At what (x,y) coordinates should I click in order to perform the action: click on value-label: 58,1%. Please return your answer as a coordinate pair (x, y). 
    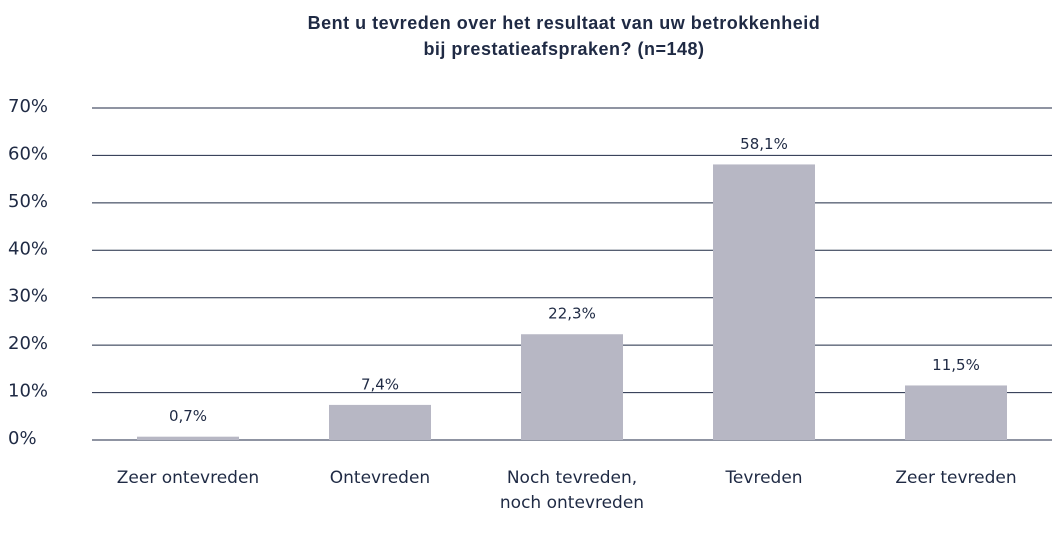
    Looking at the image, I should click on (764, 144).